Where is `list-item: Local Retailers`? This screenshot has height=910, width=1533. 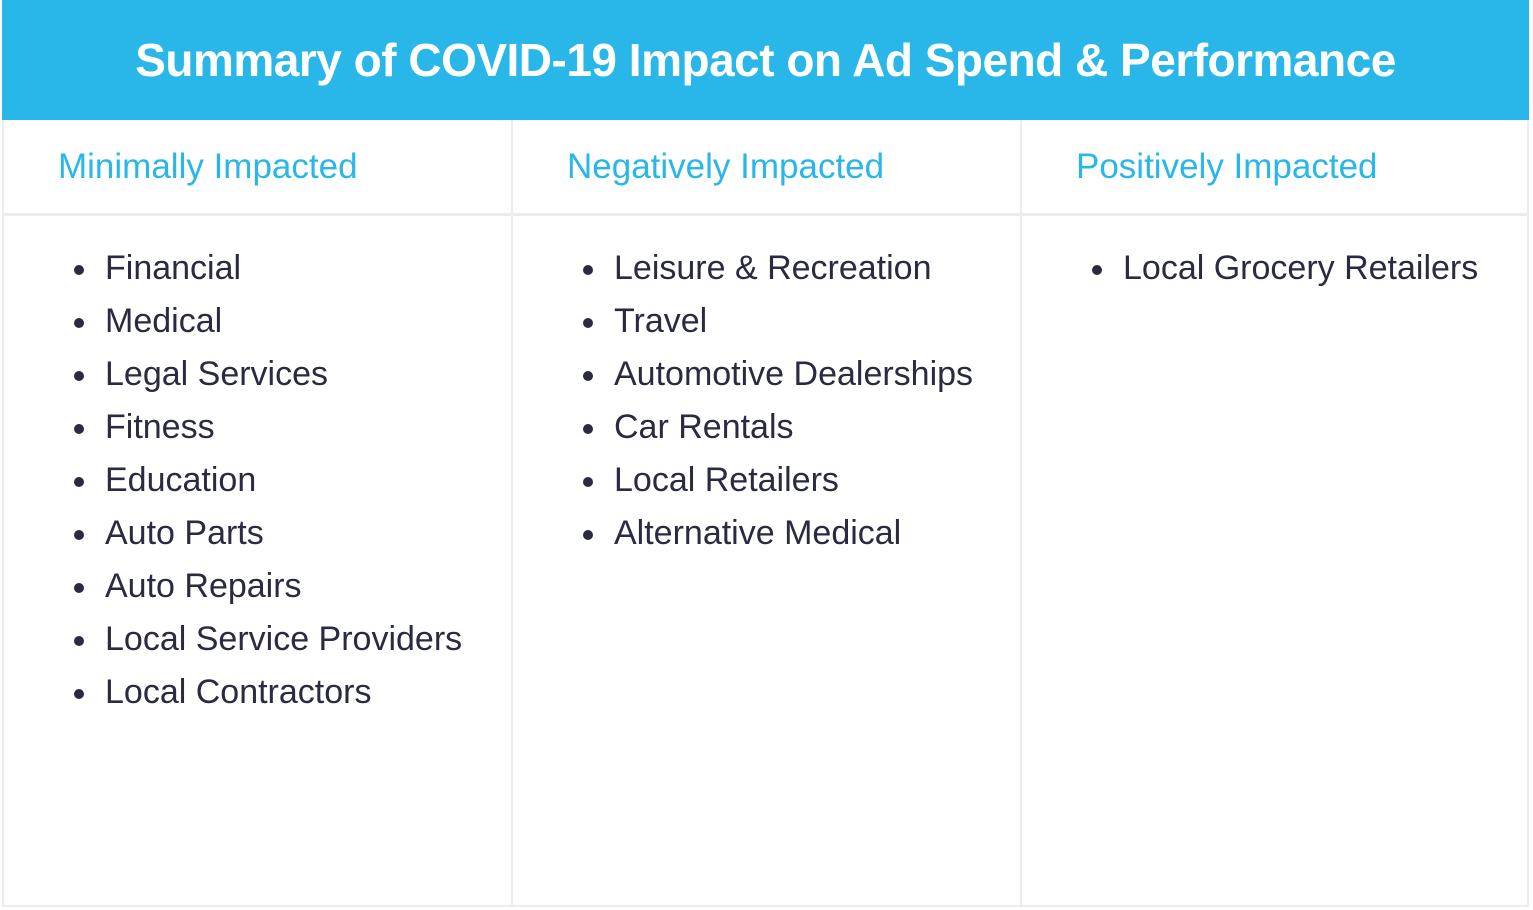
list-item: Local Retailers is located at coordinates (801, 480).